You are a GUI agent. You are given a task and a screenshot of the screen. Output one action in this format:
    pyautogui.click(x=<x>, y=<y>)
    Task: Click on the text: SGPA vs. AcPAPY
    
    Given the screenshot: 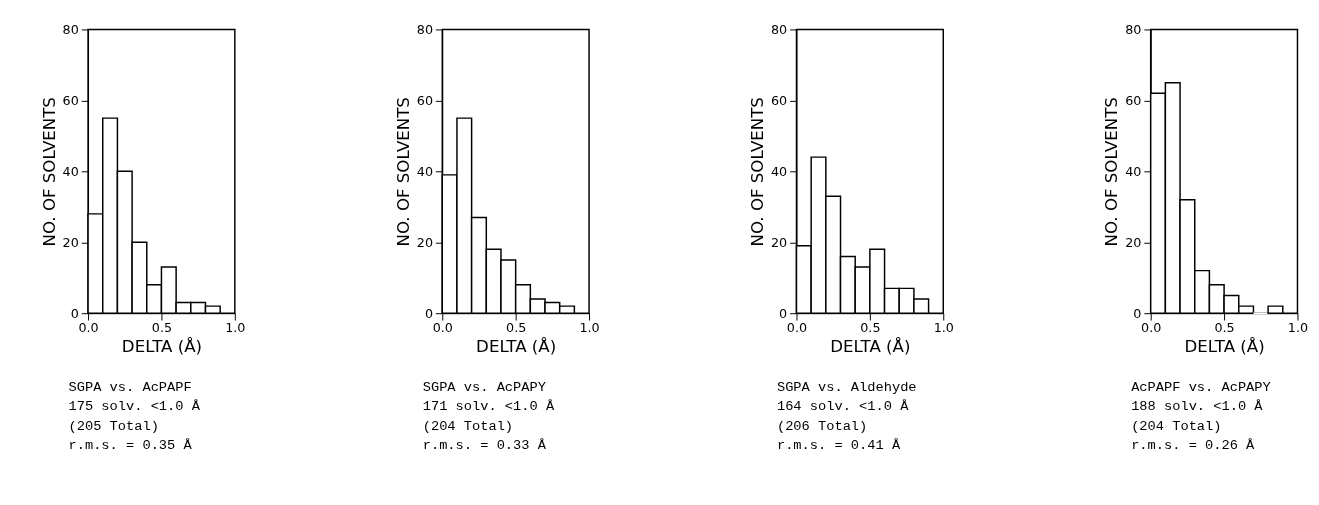 What is the action you would take?
    pyautogui.click(x=484, y=387)
    